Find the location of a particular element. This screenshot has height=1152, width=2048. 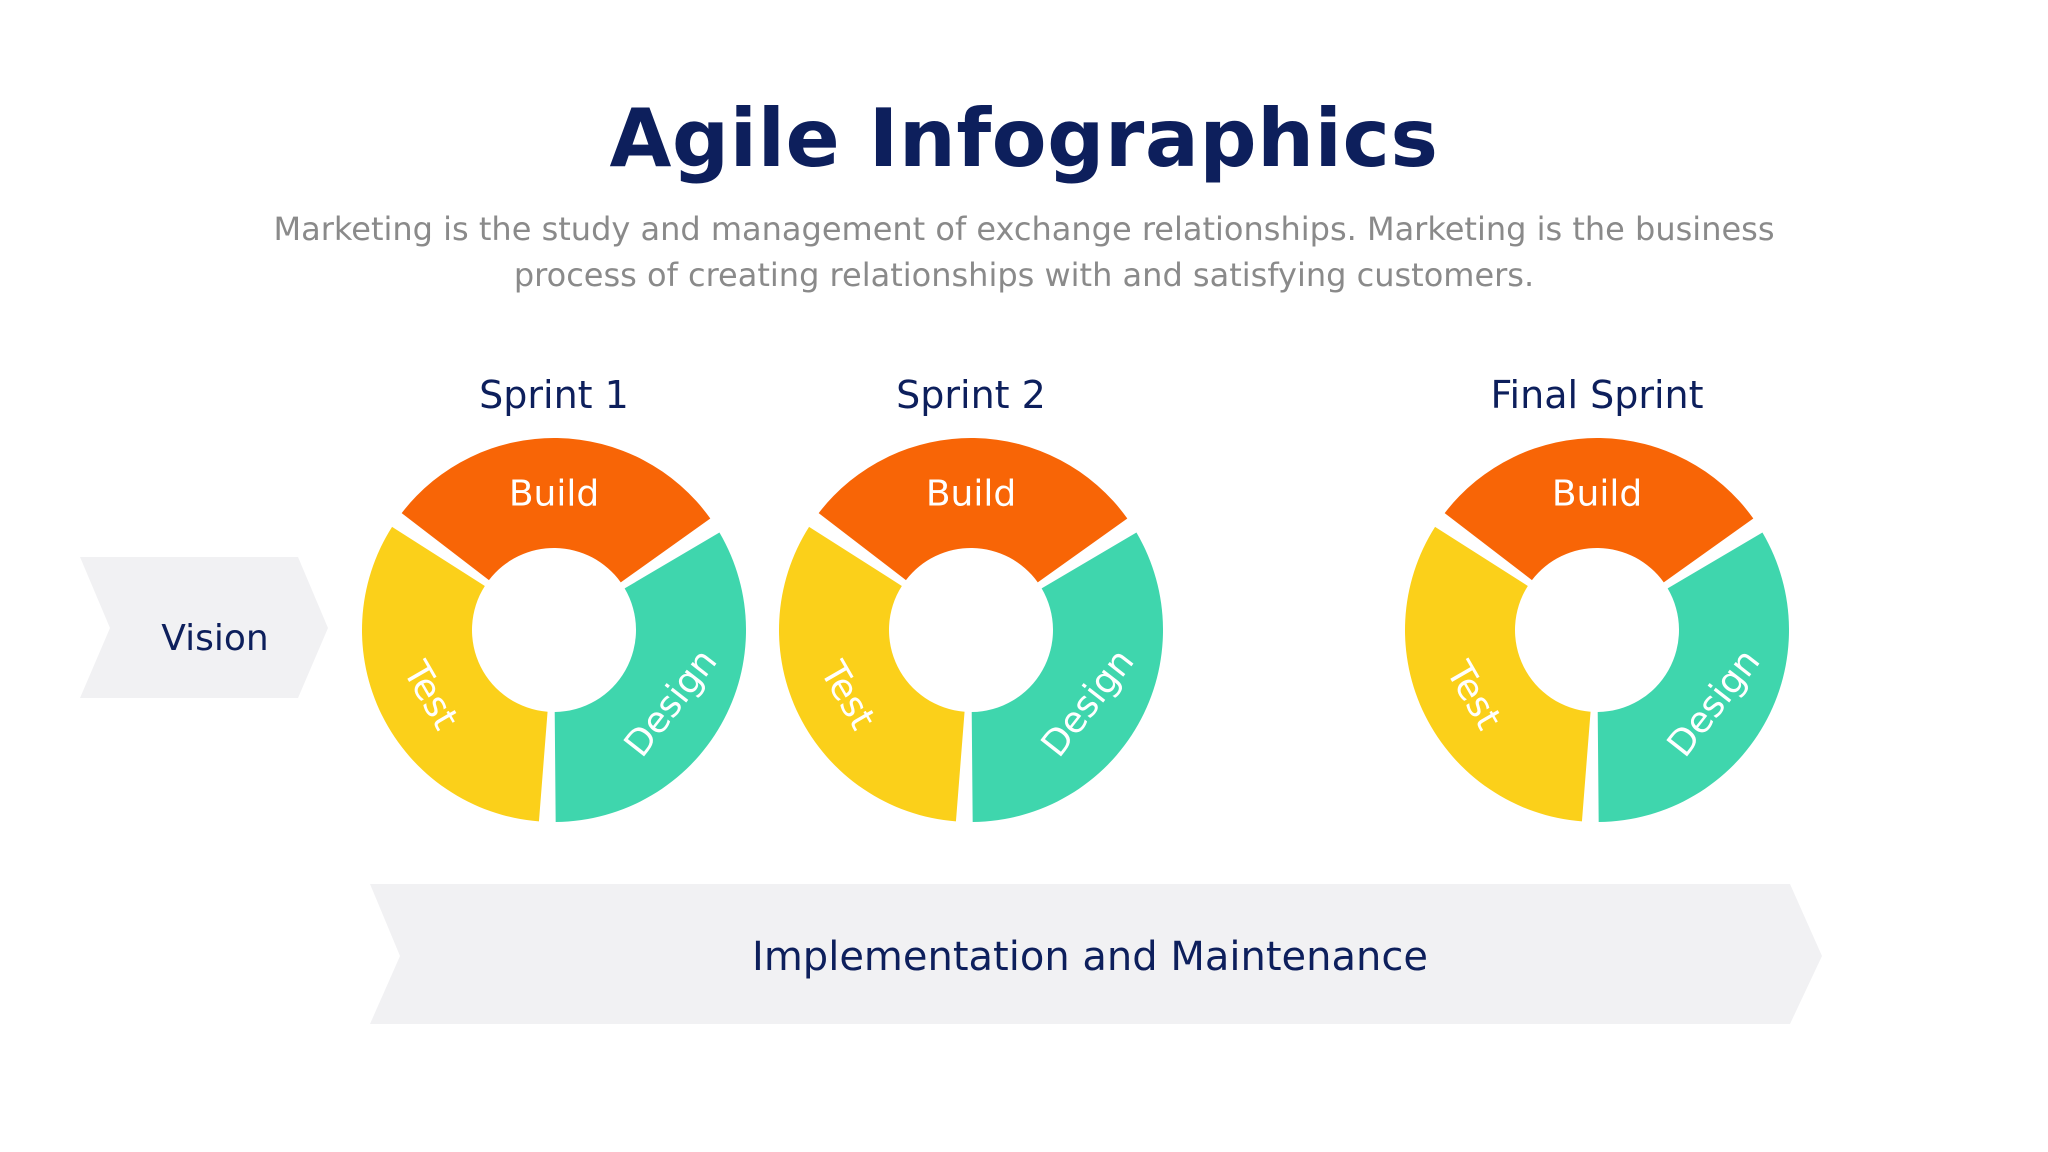

vision-chevron: Vision is located at coordinates (204, 627).